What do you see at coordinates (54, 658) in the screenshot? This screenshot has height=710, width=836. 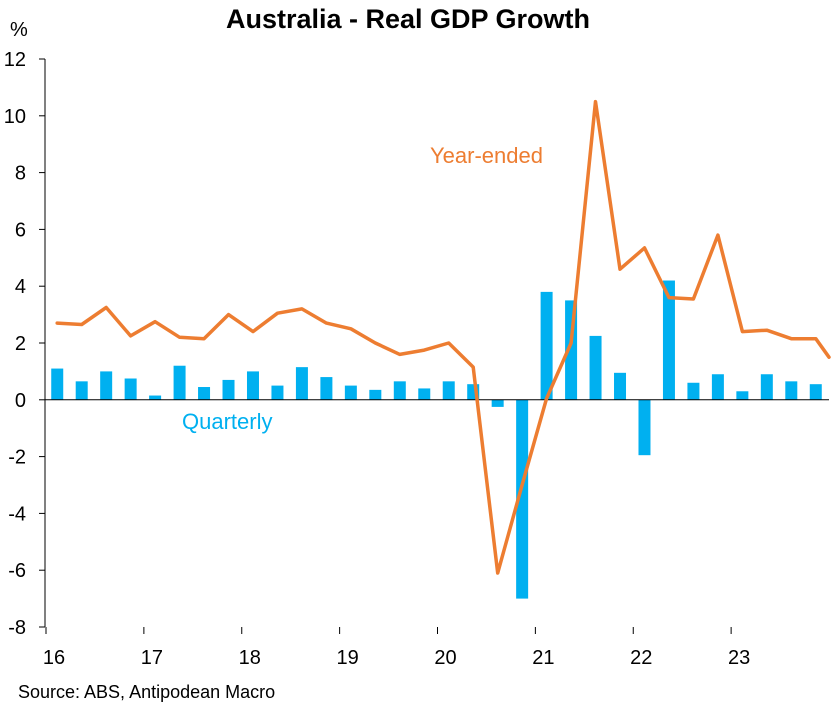 I see `x-tick-label-year: 16` at bounding box center [54, 658].